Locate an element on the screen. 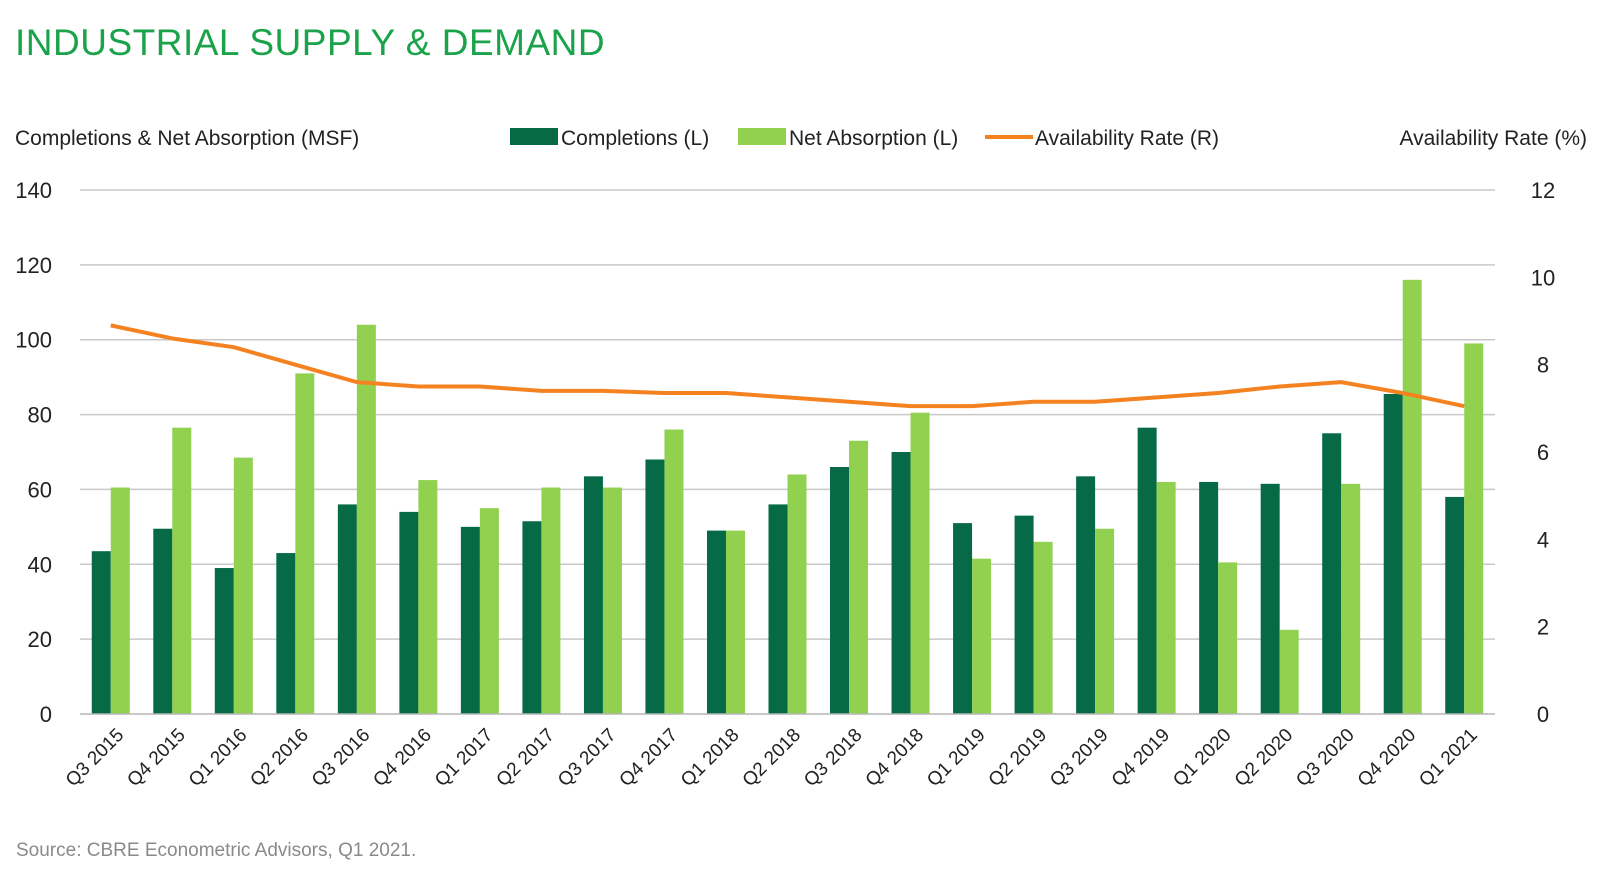  left-tick-label: 60 is located at coordinates (40, 489).